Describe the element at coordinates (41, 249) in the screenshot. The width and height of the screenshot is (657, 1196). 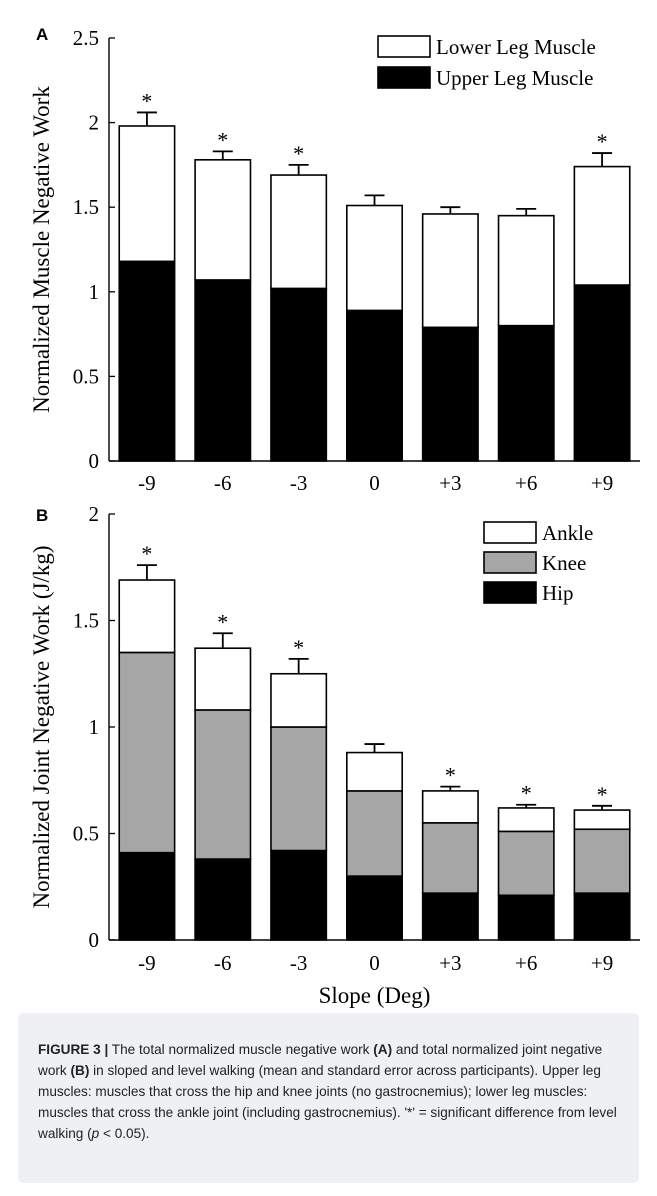
I see `y-axis-label: Normalized Muscle Negative Work` at that location.